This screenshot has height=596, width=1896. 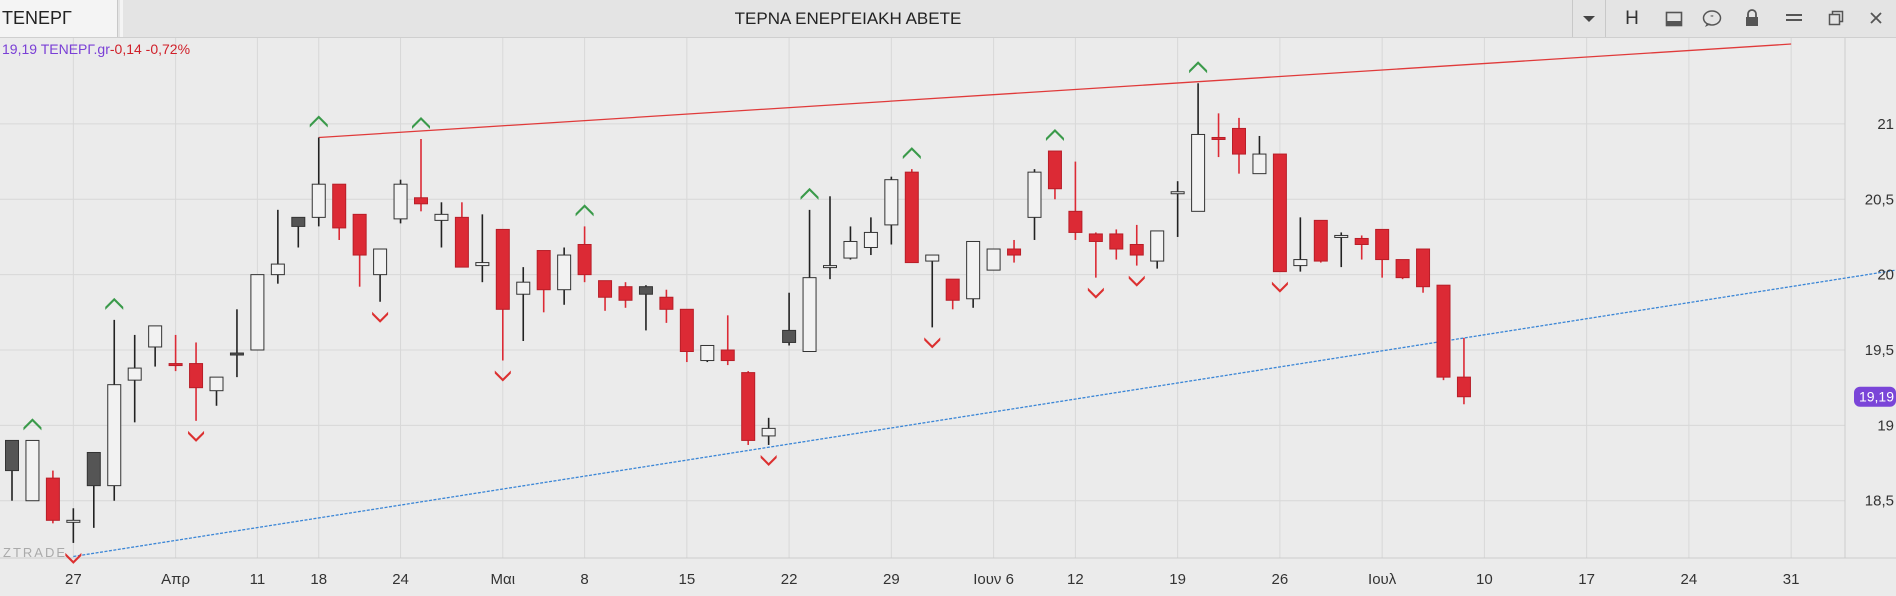 I want to click on restore-window-icon, so click(x=1836, y=18).